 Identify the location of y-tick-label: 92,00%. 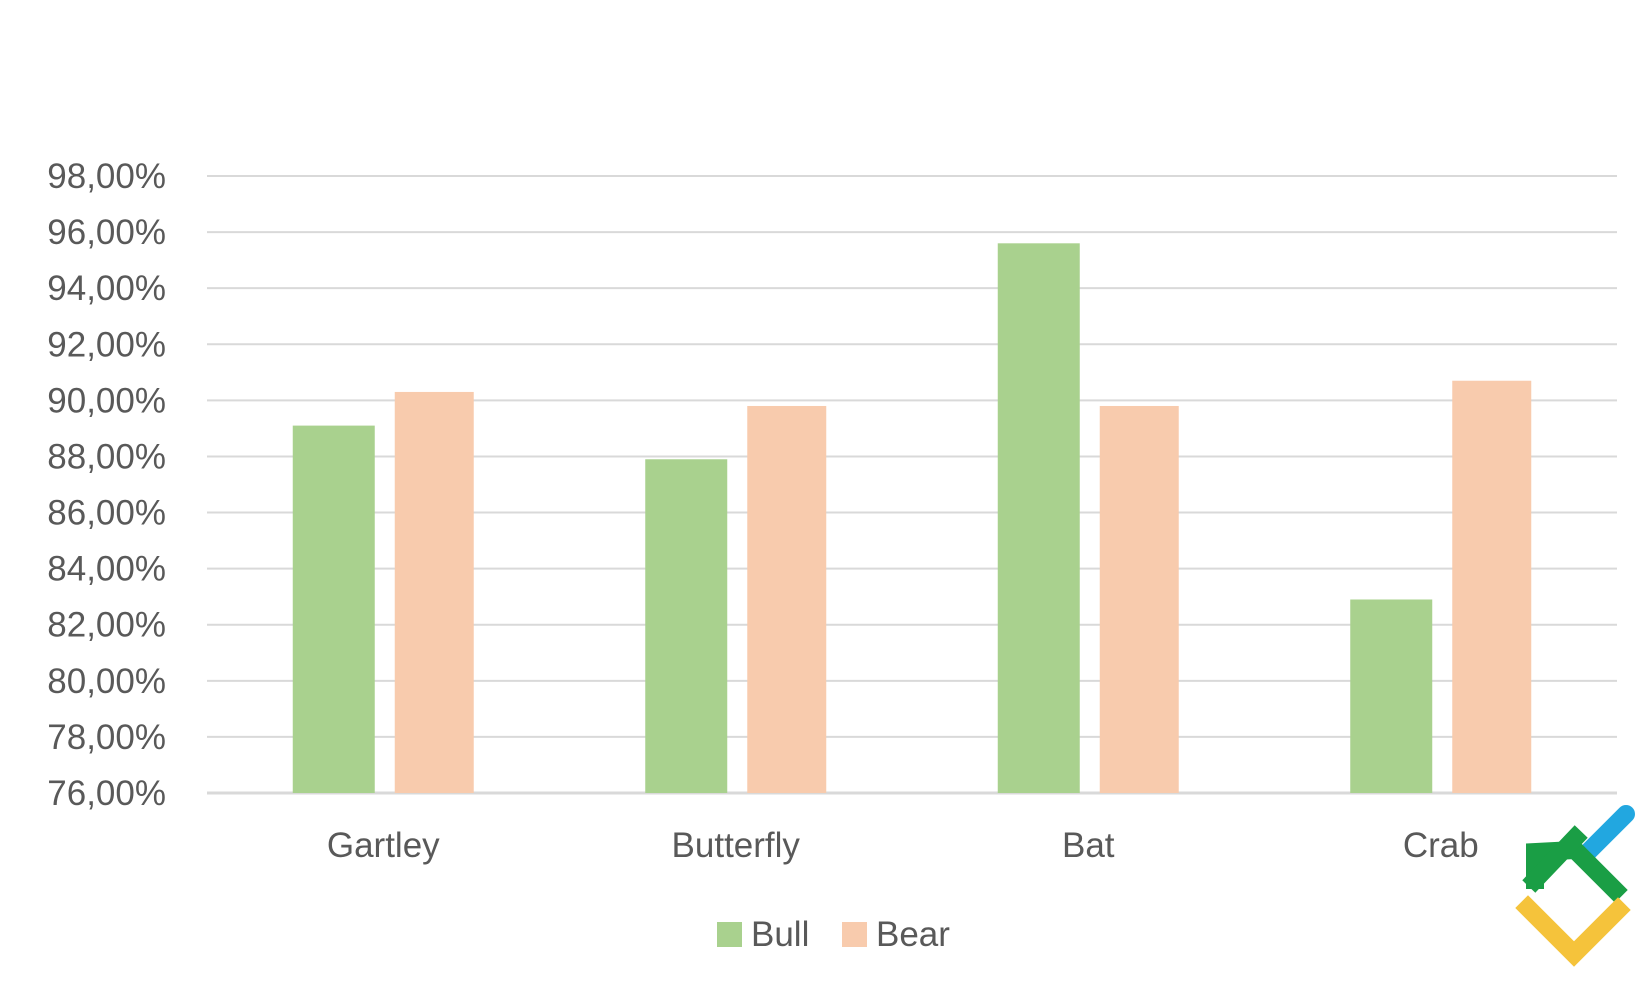
(106, 344).